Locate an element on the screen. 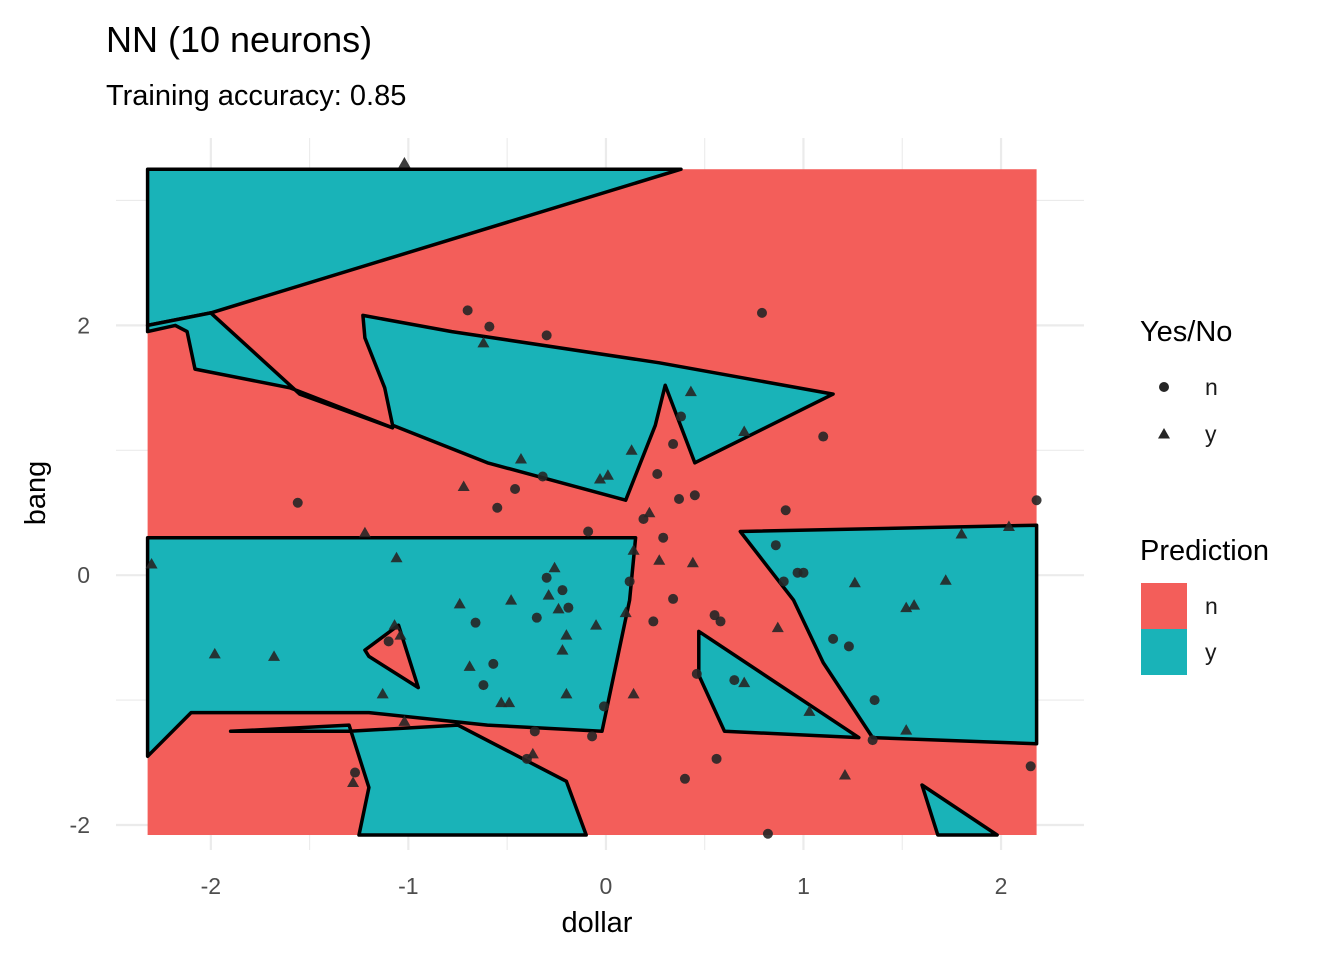 The image size is (1344, 960). y-tick-label: 2 is located at coordinates (83, 325).